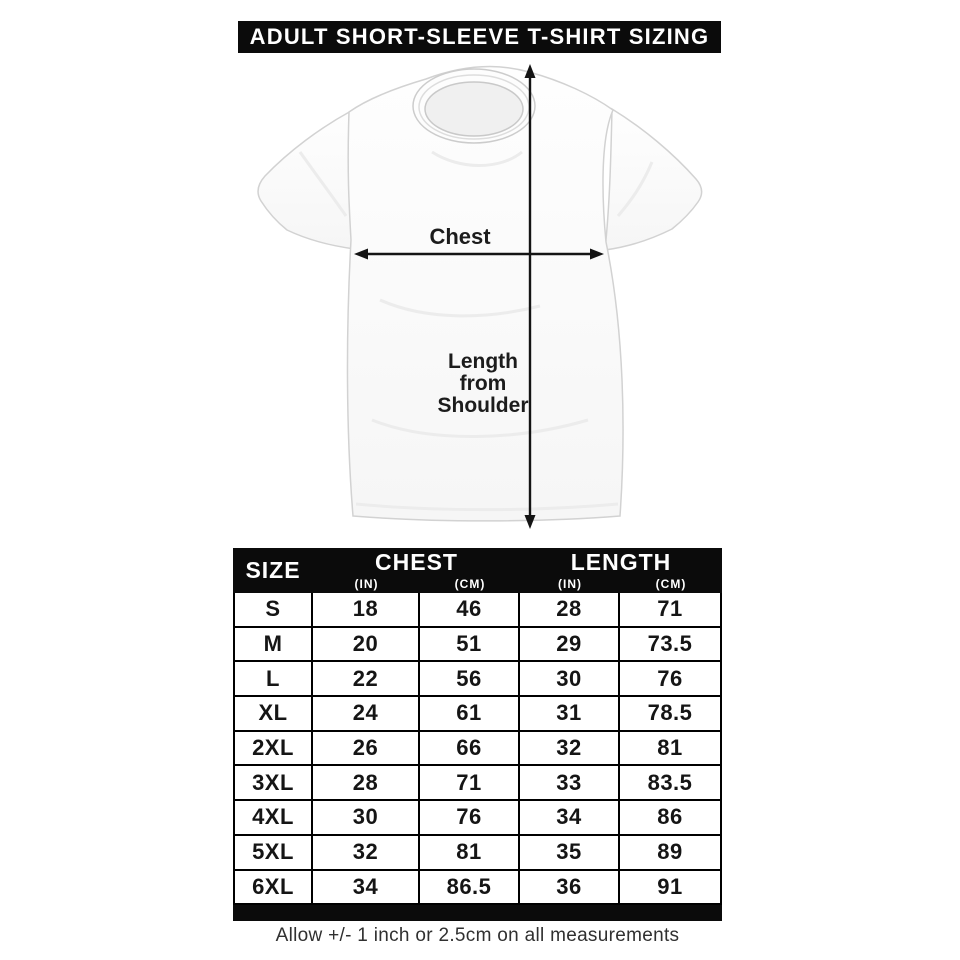 This screenshot has height=960, width=960. What do you see at coordinates (274, 644) in the screenshot?
I see `size-cell: M` at bounding box center [274, 644].